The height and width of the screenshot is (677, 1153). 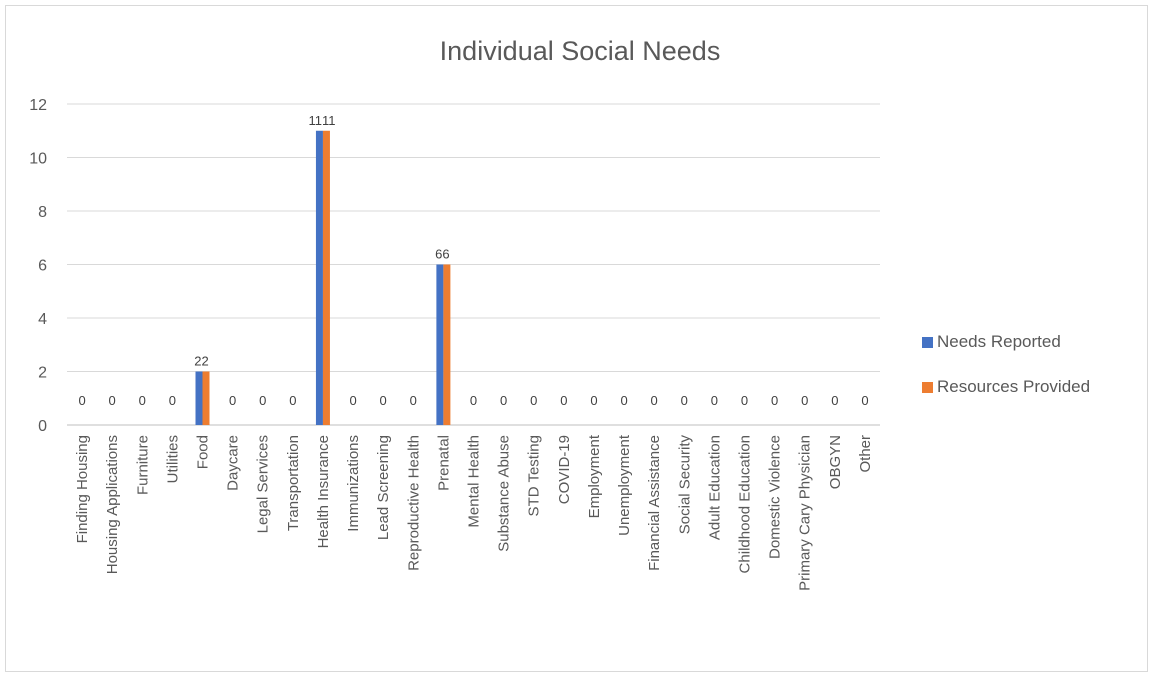 What do you see at coordinates (534, 475) in the screenshot?
I see `x-category-label: STD Testing` at bounding box center [534, 475].